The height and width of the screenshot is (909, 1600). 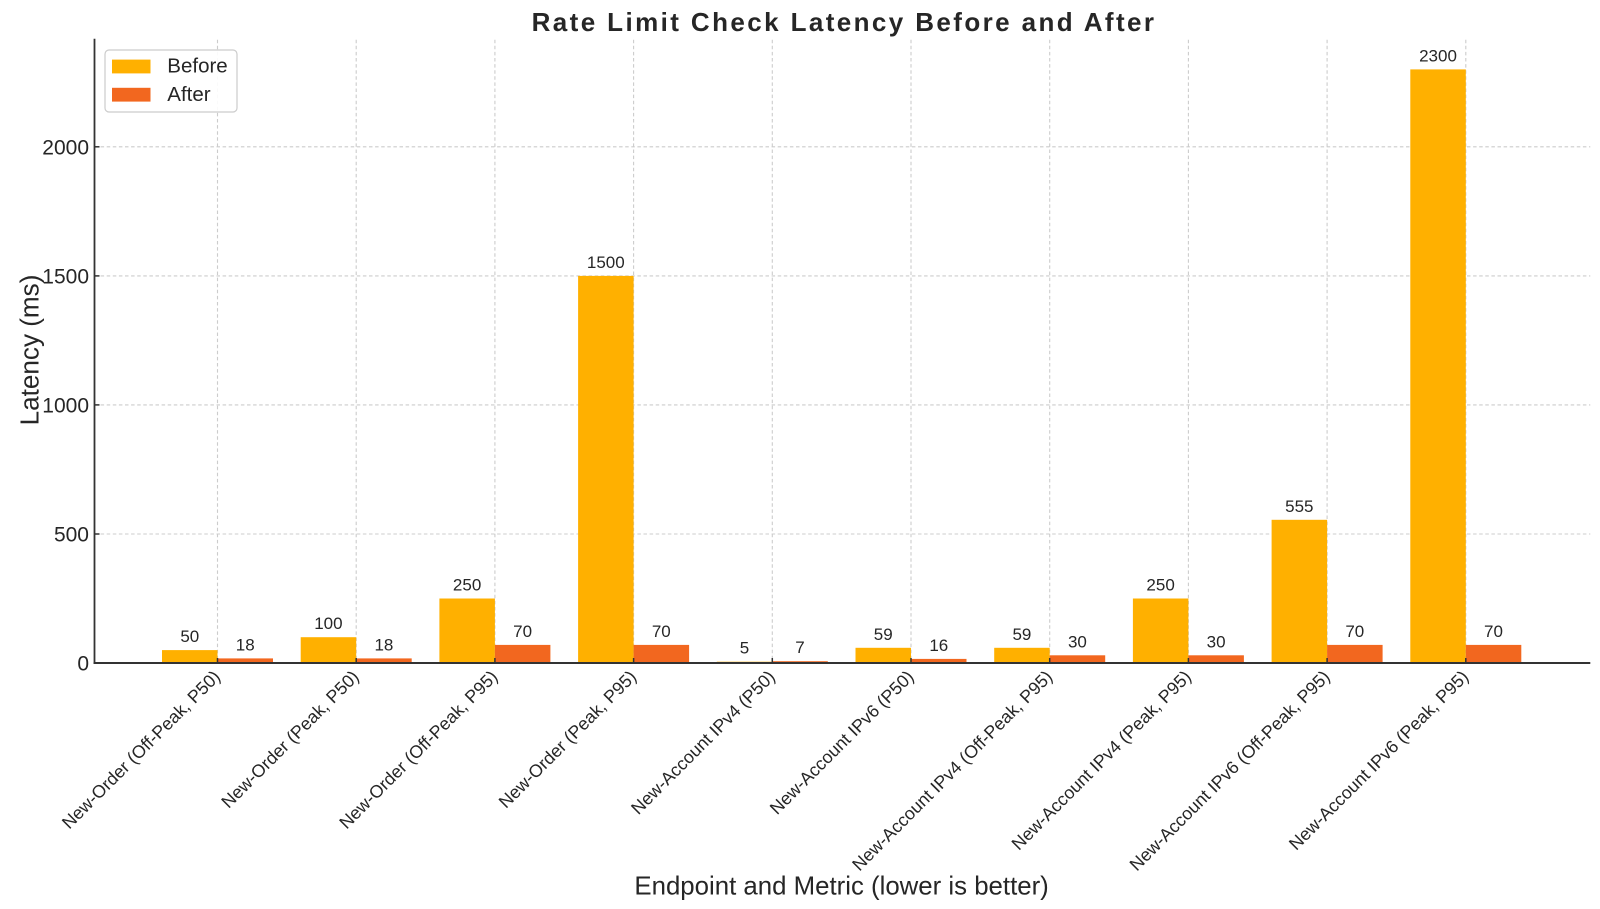 I want to click on svg-text: 5, so click(x=744, y=648).